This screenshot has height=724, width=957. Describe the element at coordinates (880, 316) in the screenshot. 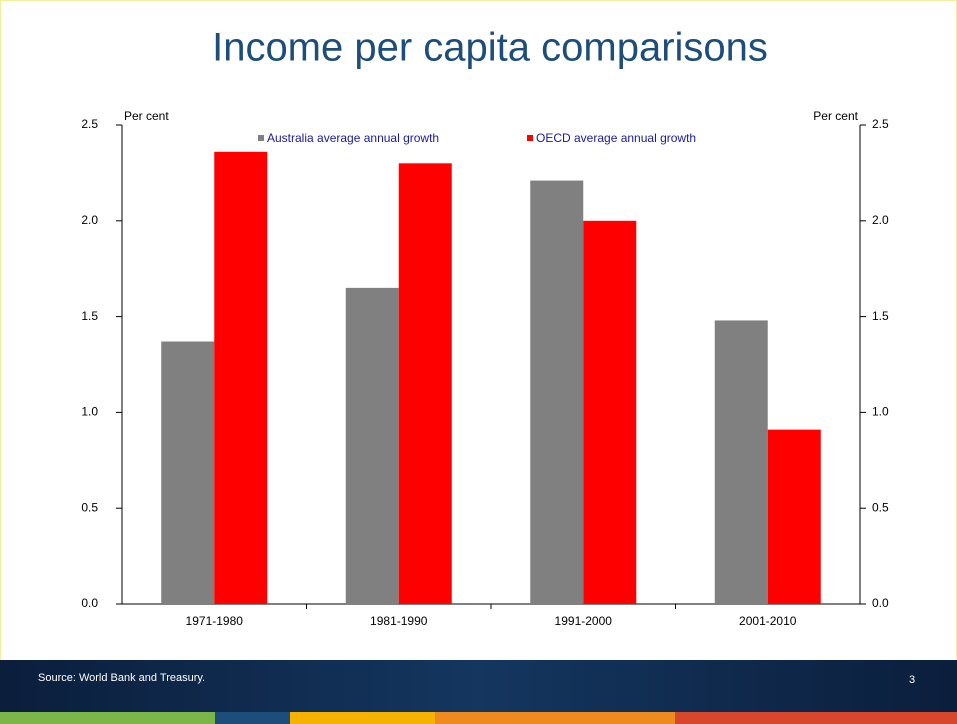

I see `y2-tick-label: 1.5` at that location.